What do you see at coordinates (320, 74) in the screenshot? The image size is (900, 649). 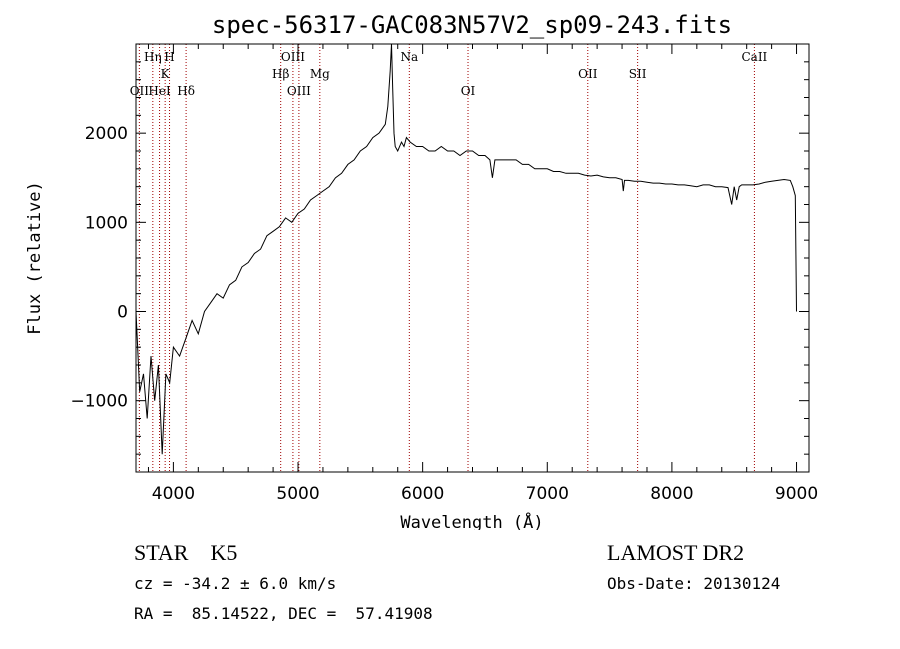 I see `line-label-9: Mg` at bounding box center [320, 74].